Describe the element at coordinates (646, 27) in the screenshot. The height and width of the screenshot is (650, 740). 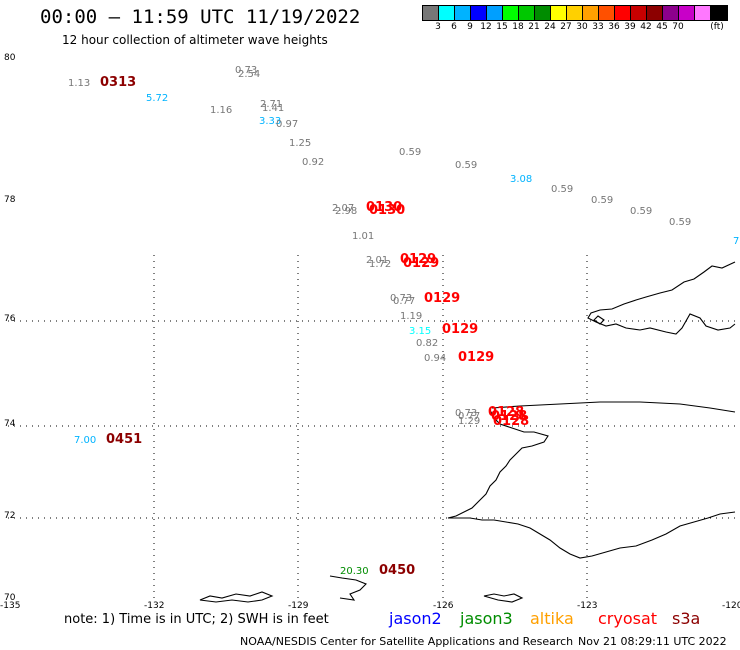
I see `color-scale-label: 42` at that location.